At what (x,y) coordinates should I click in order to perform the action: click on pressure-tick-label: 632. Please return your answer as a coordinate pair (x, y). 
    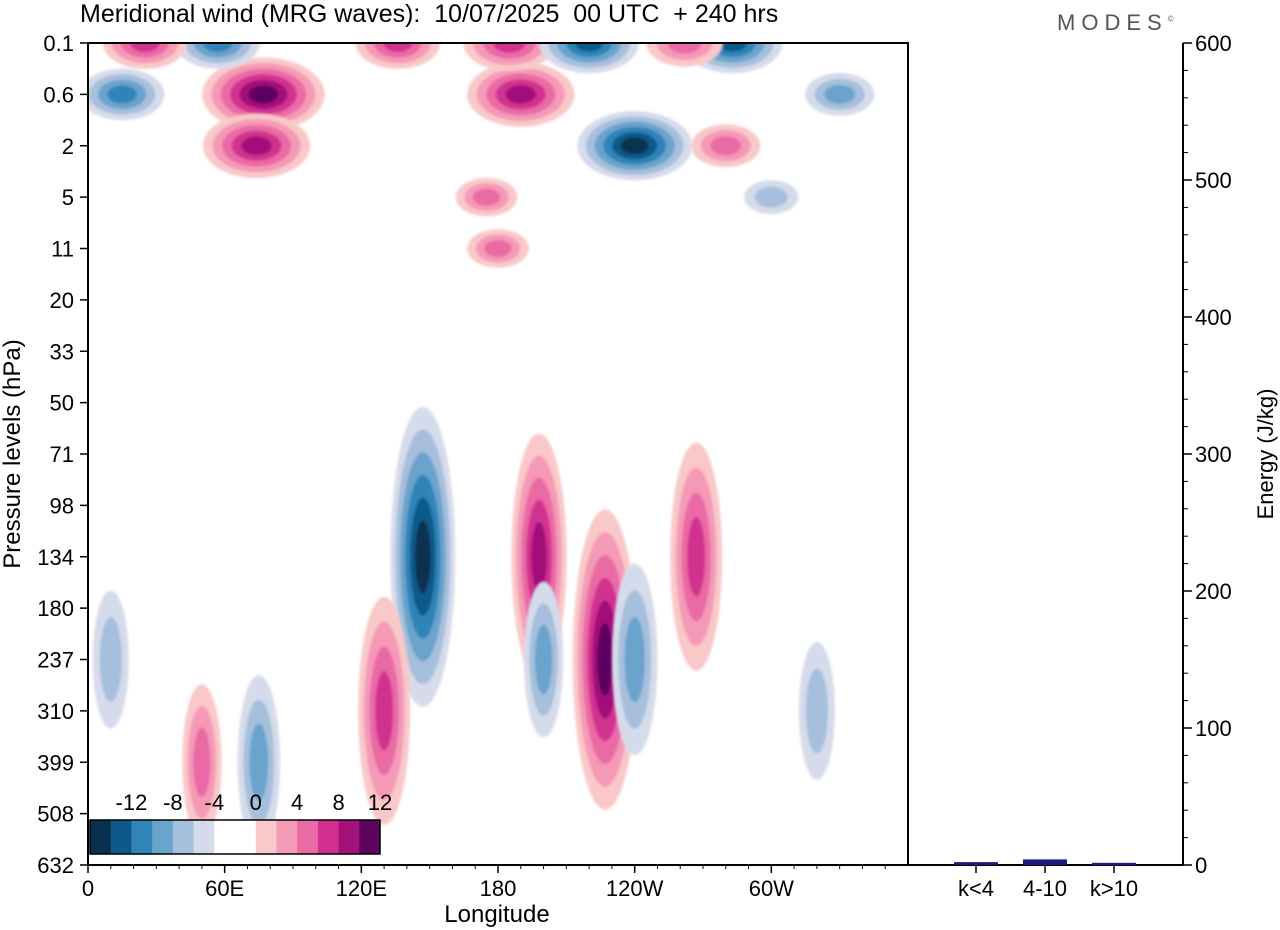
    Looking at the image, I should click on (55, 865).